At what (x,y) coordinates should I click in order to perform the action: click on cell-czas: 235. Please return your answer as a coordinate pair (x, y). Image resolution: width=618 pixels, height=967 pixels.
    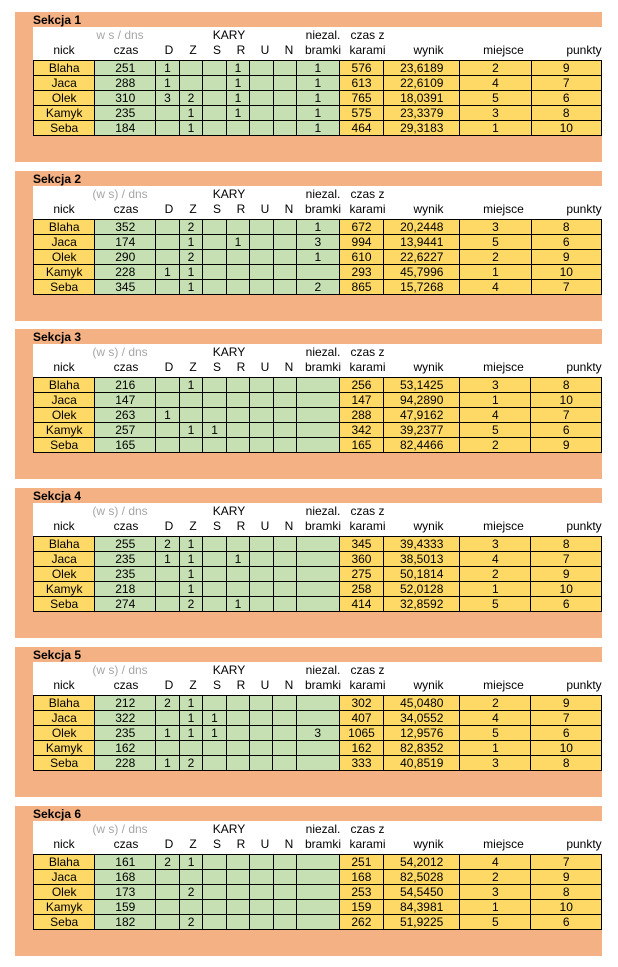
    Looking at the image, I should click on (125, 559).